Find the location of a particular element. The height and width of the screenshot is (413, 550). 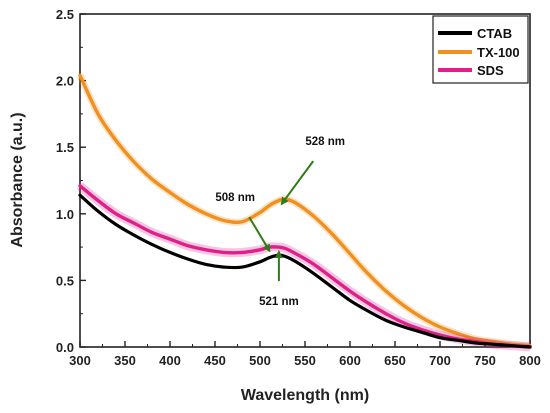

annotation-label: 528 nm is located at coordinates (325, 142).